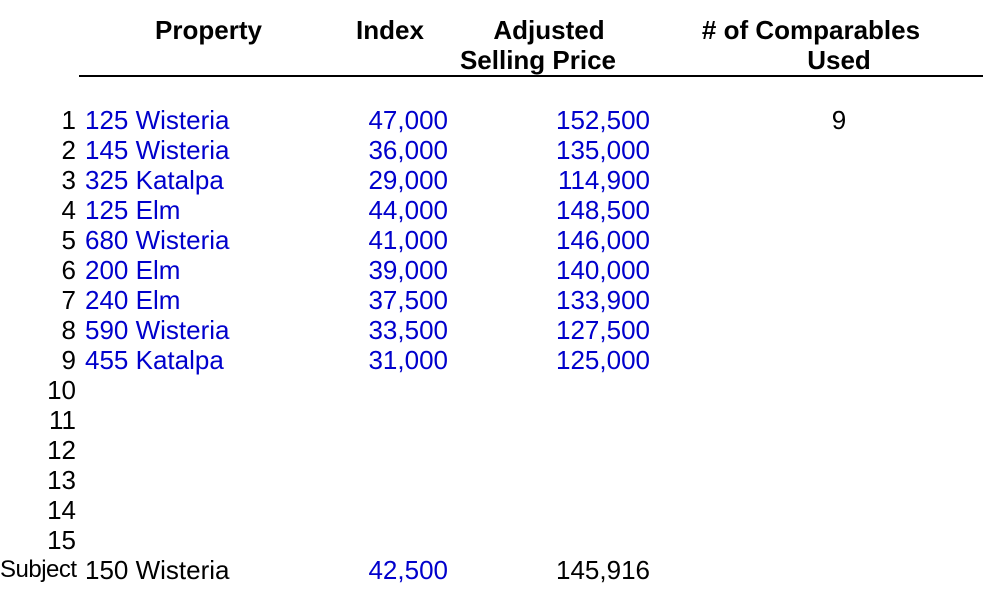 The height and width of the screenshot is (594, 992). What do you see at coordinates (208, 30) in the screenshot?
I see `col-header-property: Property` at bounding box center [208, 30].